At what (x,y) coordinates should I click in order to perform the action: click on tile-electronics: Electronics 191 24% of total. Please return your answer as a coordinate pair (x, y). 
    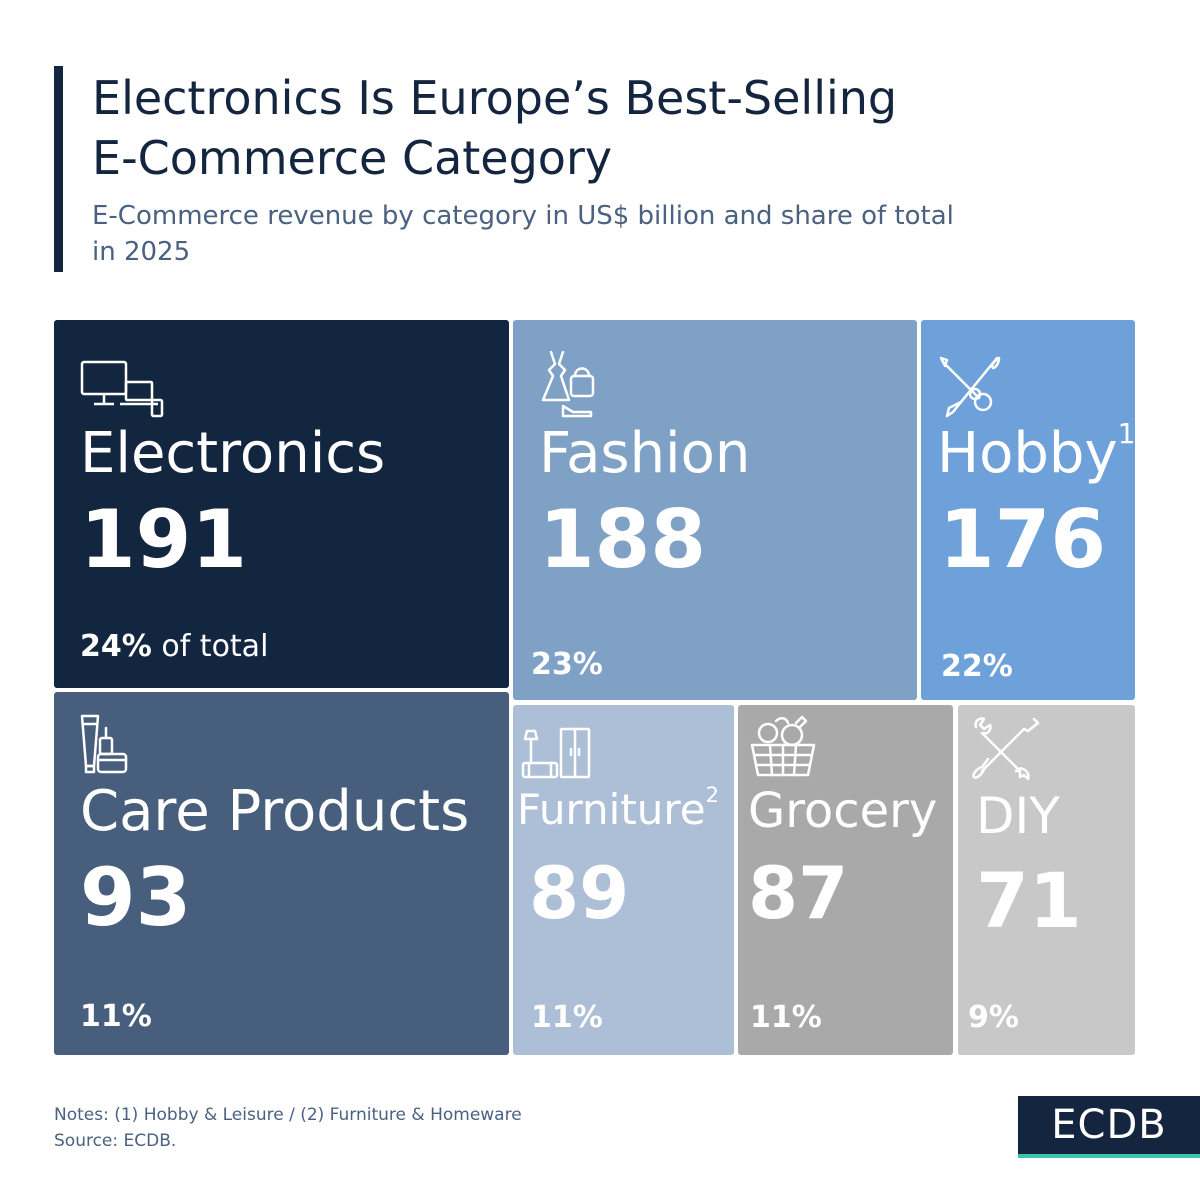
    Looking at the image, I should click on (281, 504).